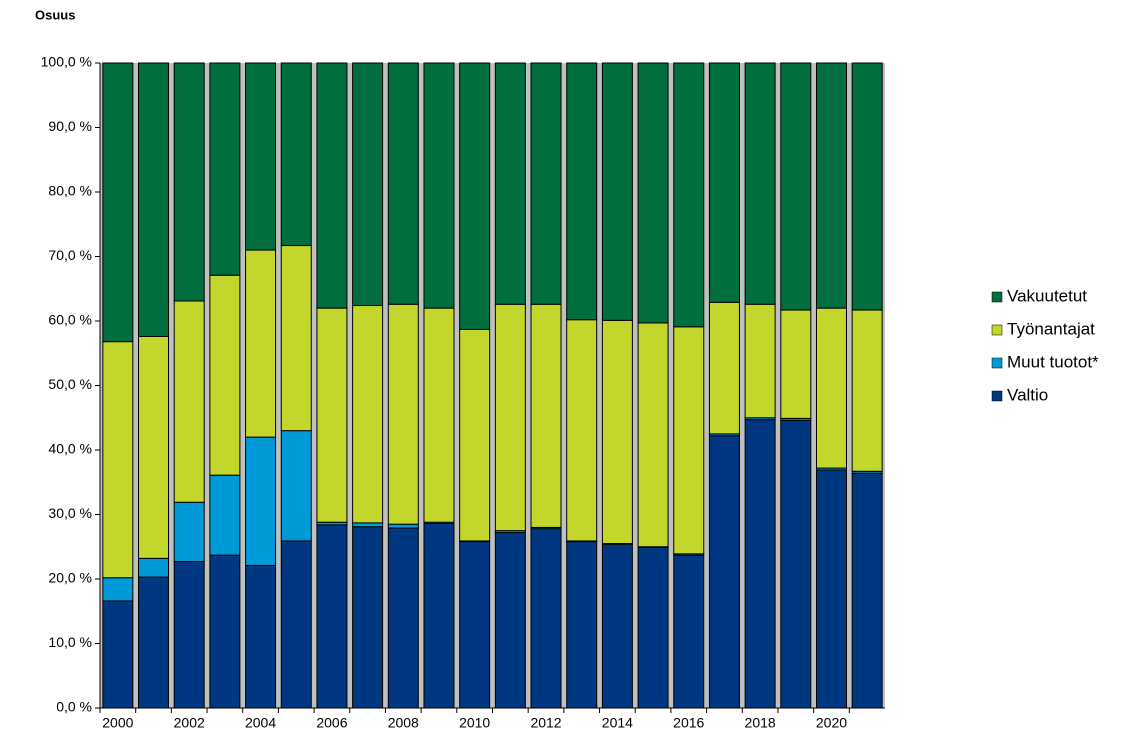 The image size is (1142, 747). I want to click on x-tick-label: 2000, so click(117, 723).